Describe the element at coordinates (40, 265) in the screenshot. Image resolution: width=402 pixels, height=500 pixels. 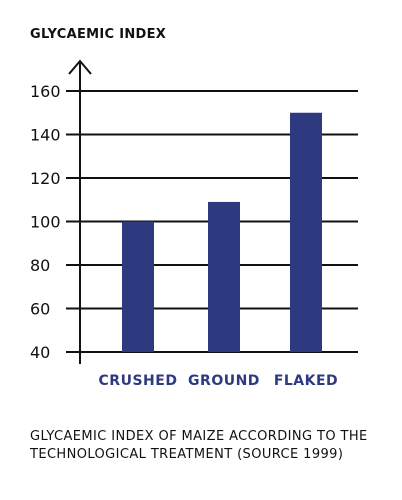
I see `y-tick-label: 80` at that location.